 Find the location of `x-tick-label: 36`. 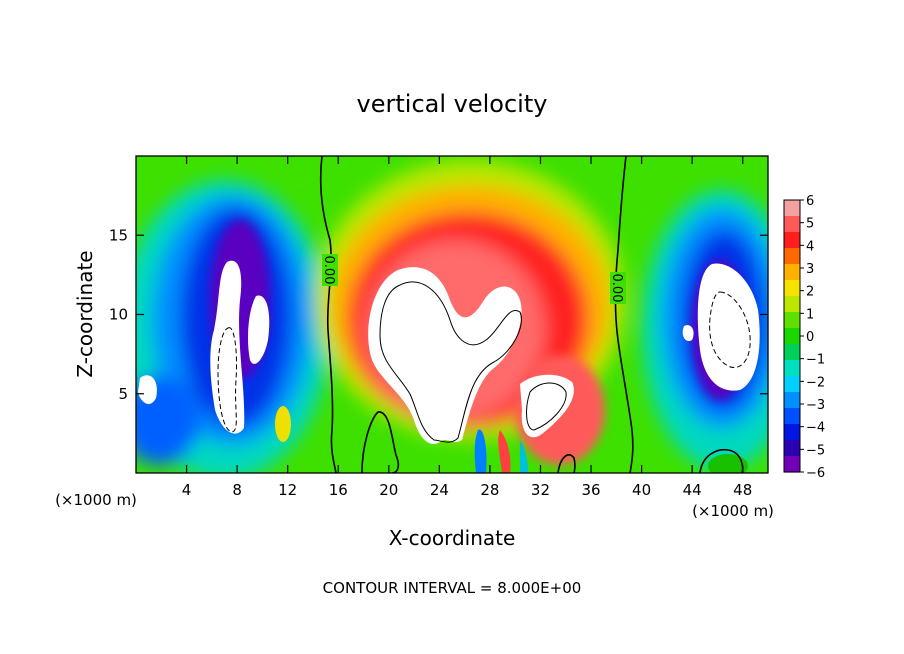

x-tick-label: 36 is located at coordinates (590, 490).